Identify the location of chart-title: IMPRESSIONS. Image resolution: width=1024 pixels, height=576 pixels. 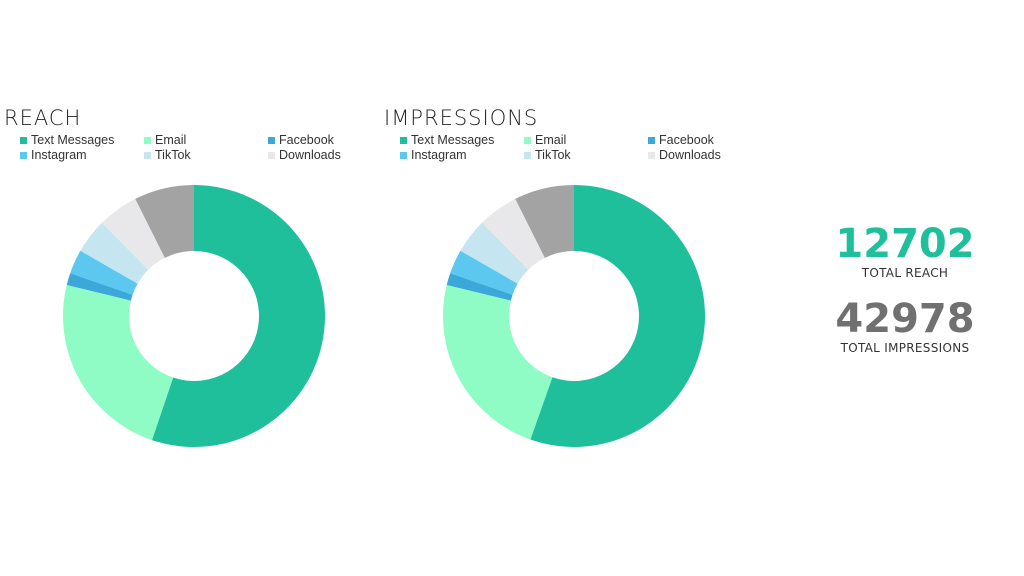
(461, 118).